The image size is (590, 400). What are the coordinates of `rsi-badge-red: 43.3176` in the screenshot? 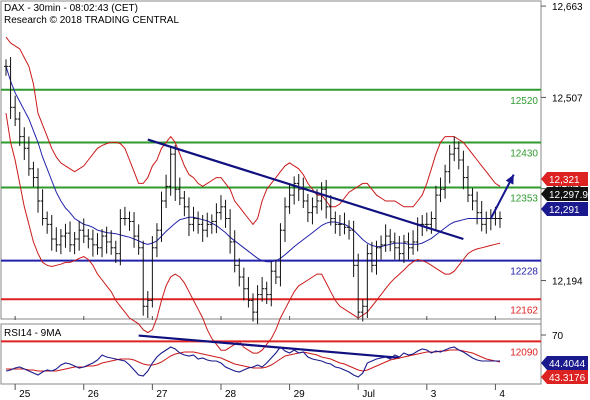 It's located at (564, 377).